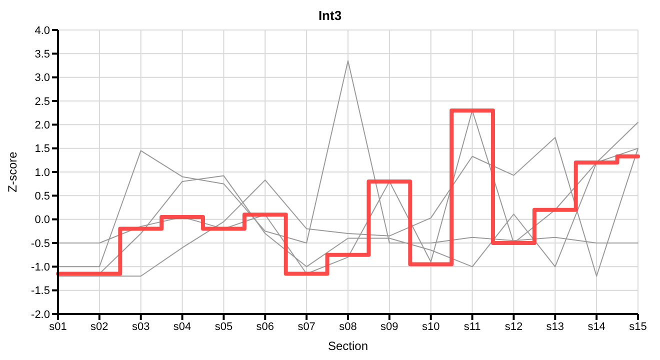 Image resolution: width=660 pixels, height=360 pixels. I want to click on x-tick-label: s01, so click(58, 326).